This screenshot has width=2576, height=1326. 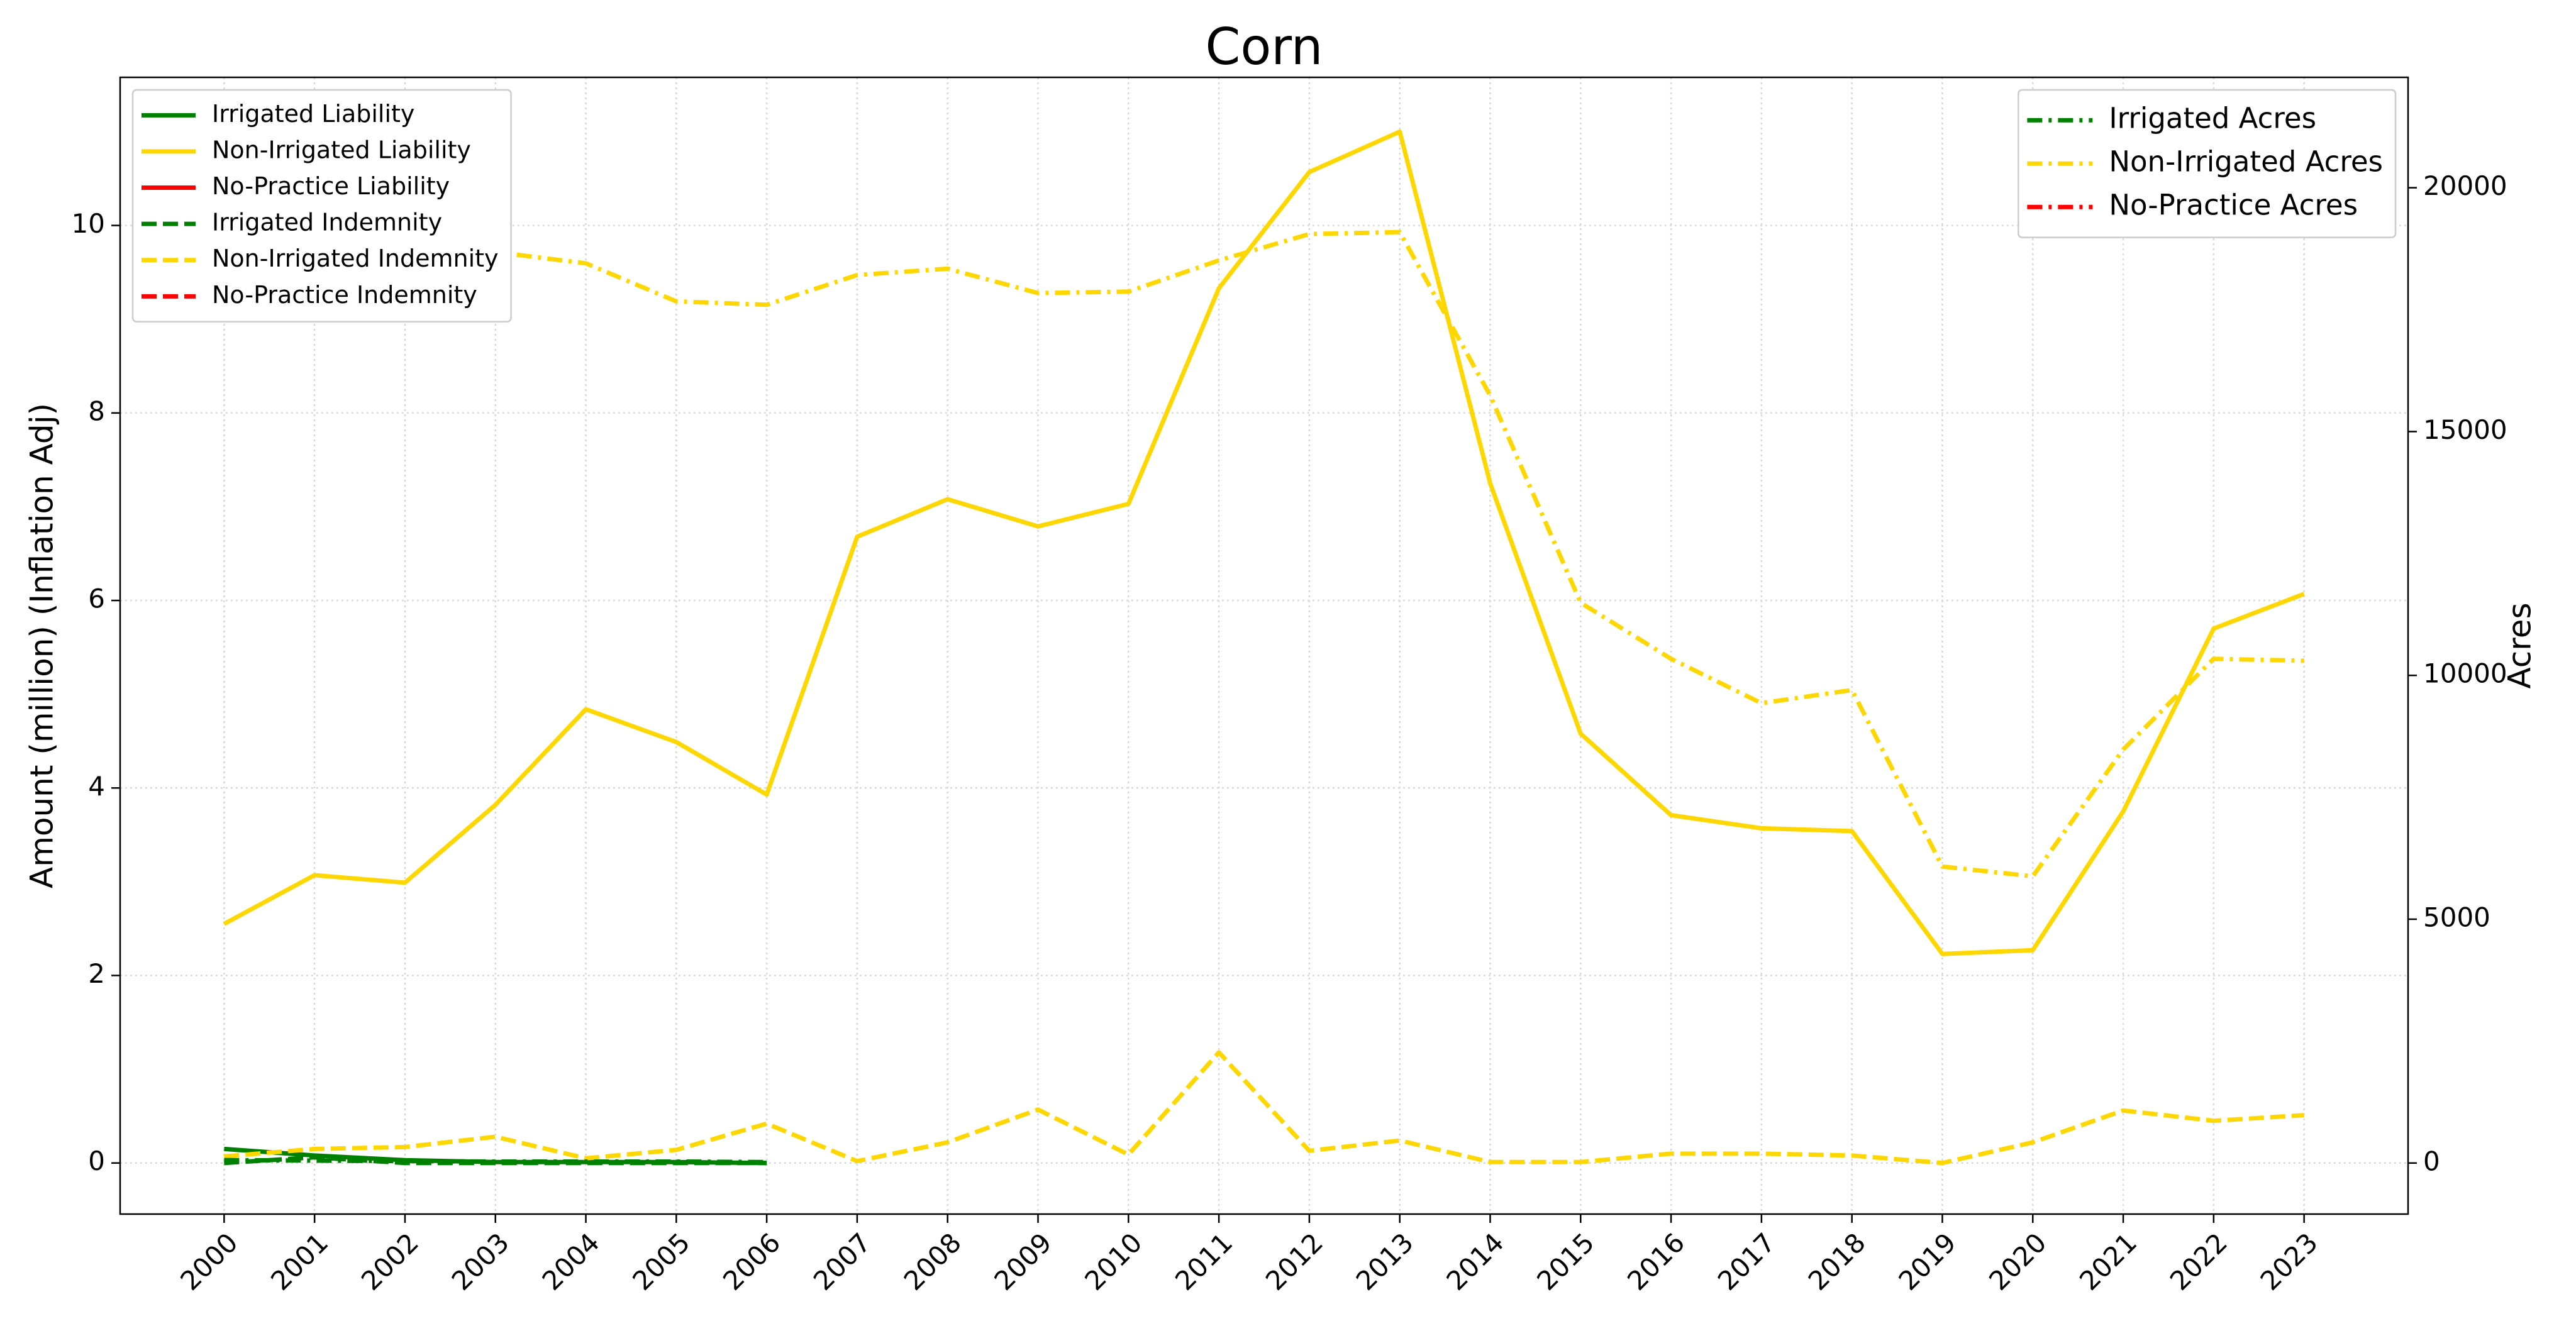 What do you see at coordinates (331, 186) in the screenshot?
I see `legend-label: No-Practice Liability` at bounding box center [331, 186].